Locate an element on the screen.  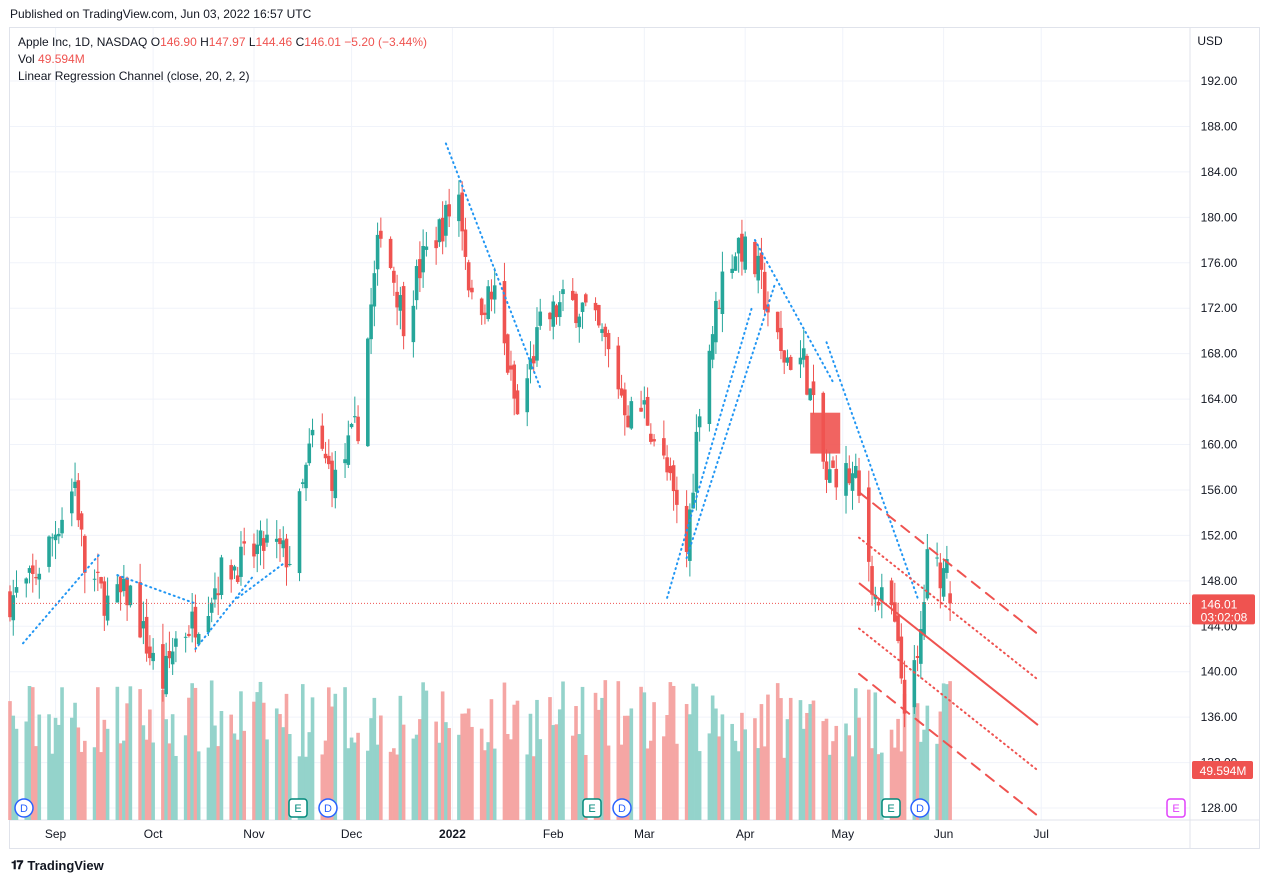
regression-center-line is located at coordinates (948, 654).